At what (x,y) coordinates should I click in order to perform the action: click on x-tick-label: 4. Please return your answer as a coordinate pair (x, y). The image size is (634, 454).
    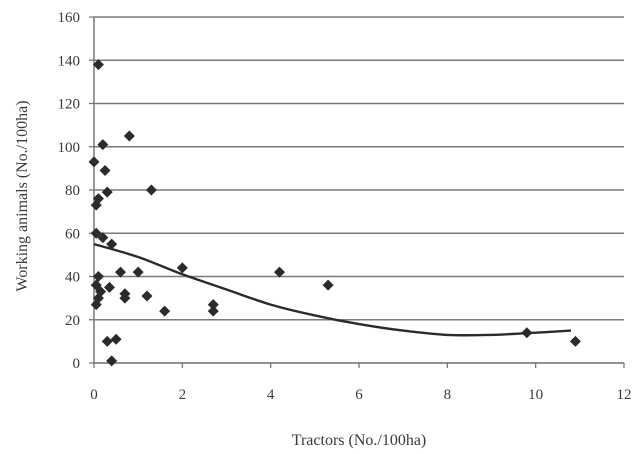
    Looking at the image, I should click on (271, 395).